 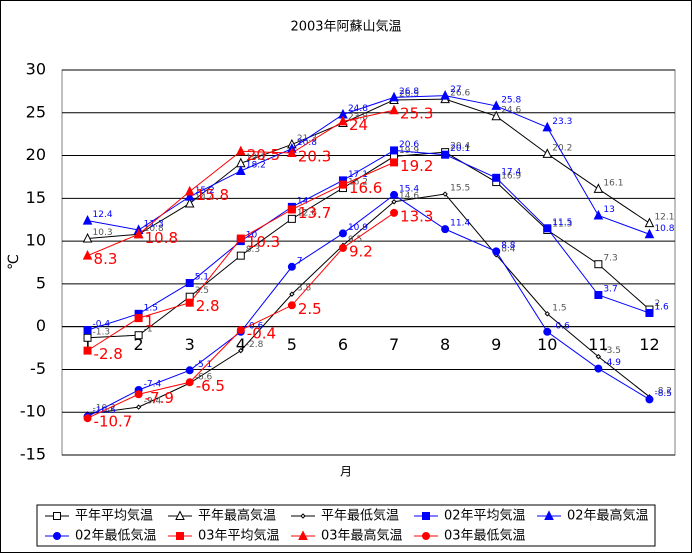 I want to click on legend-label: 平年最低気温, so click(x=360, y=516).